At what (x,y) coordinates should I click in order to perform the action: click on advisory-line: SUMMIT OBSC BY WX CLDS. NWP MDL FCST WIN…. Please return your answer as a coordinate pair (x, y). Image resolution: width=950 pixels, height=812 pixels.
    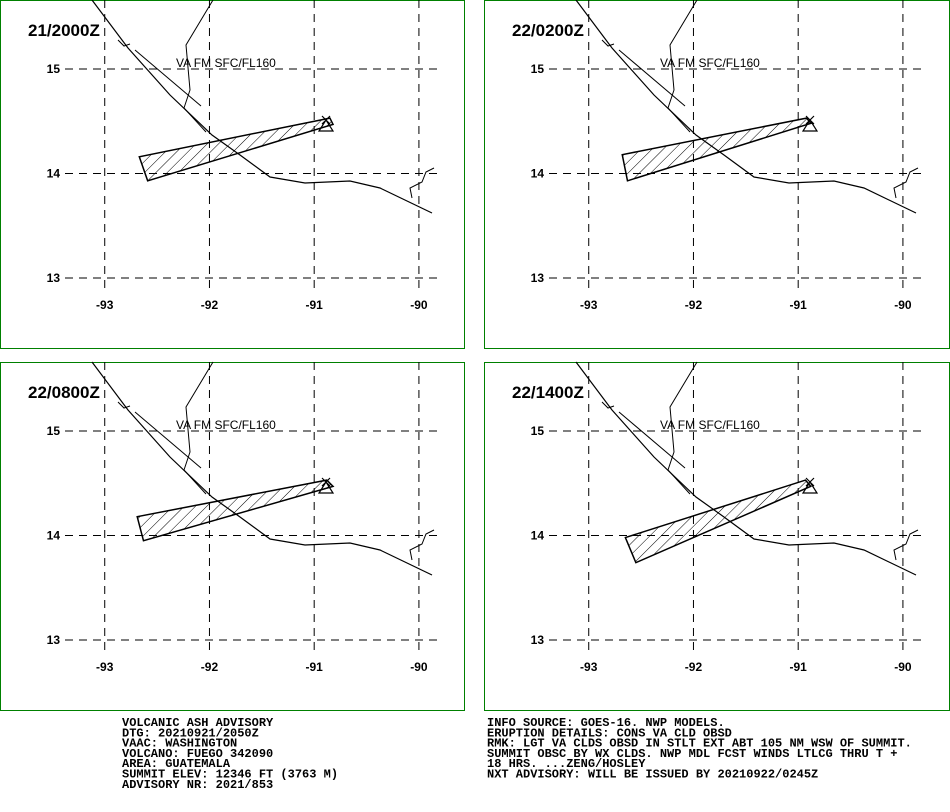
    Looking at the image, I should click on (692, 754).